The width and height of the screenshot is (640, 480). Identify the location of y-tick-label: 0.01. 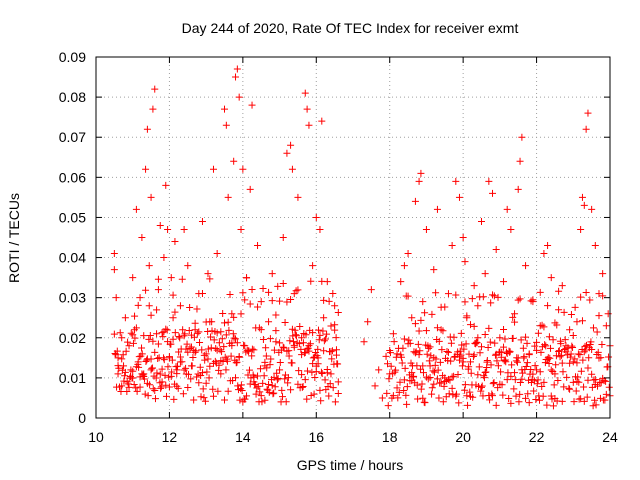
(72, 378).